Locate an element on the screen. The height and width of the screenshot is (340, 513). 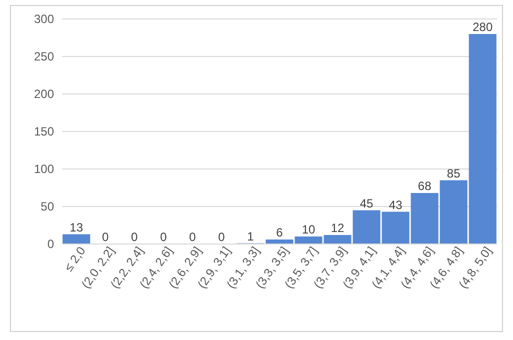
data-label: 45 is located at coordinates (367, 203).